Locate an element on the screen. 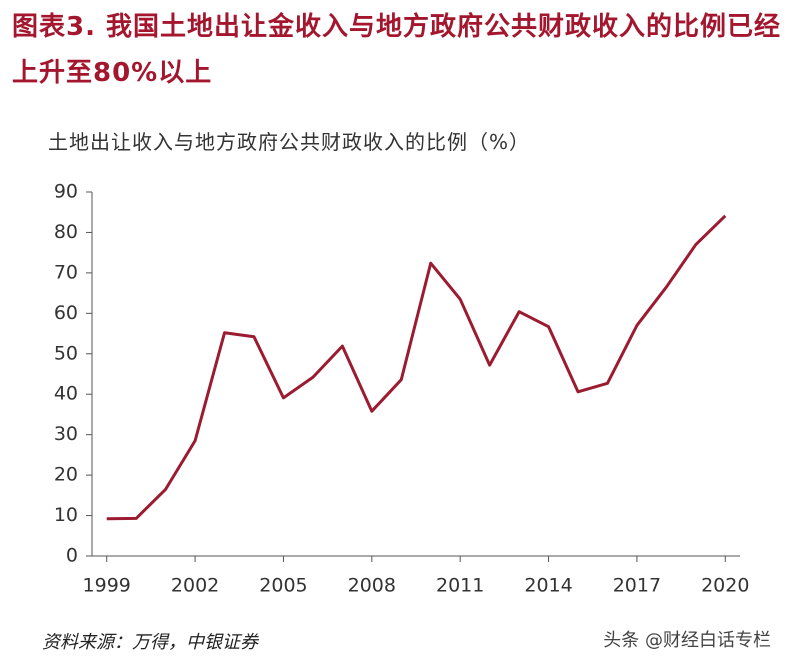 The image size is (785, 658). x-tick-label: 2017 is located at coordinates (637, 586).